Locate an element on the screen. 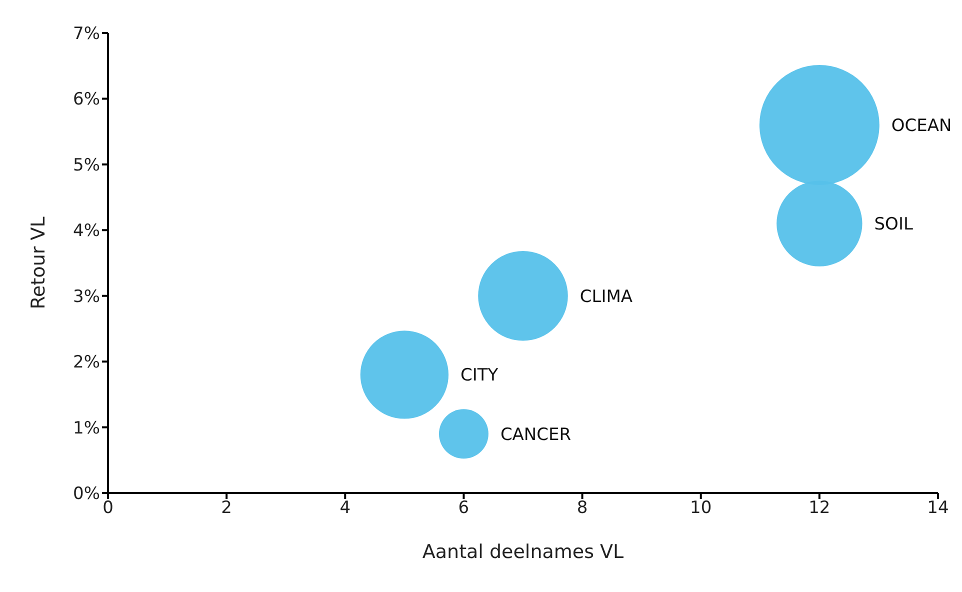 This screenshot has height=592, width=962. y-tick-label: 0% is located at coordinates (86, 494).